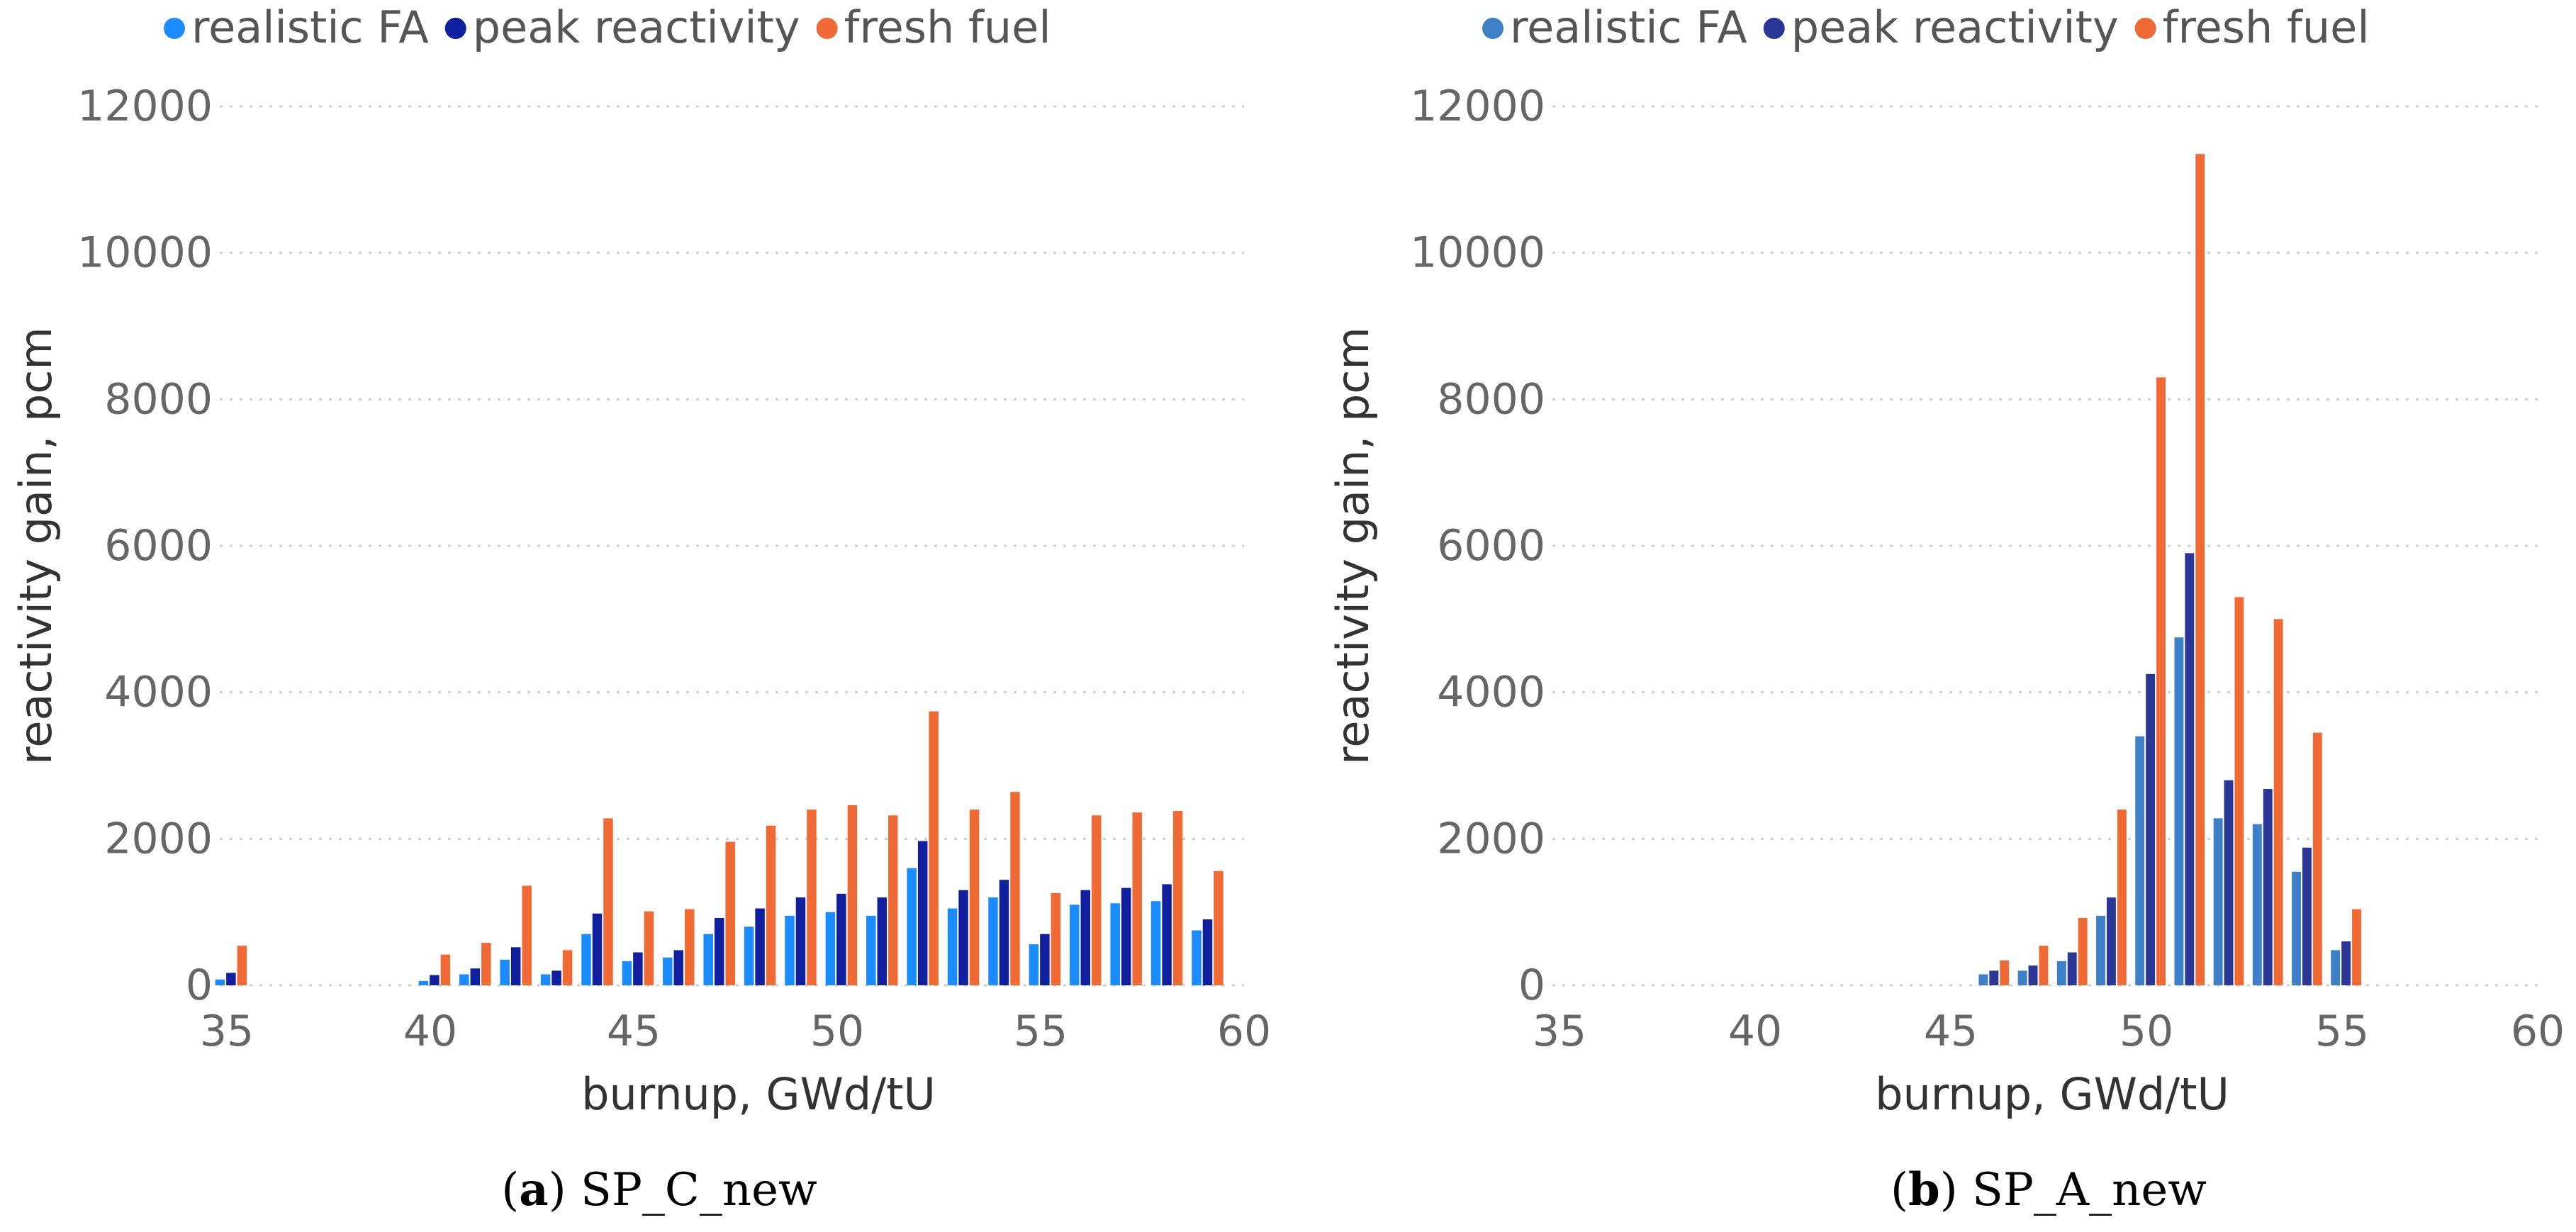 The image size is (2576, 1232). Describe the element at coordinates (159, 546) in the screenshot. I see `y-tick-label: 6000` at that location.